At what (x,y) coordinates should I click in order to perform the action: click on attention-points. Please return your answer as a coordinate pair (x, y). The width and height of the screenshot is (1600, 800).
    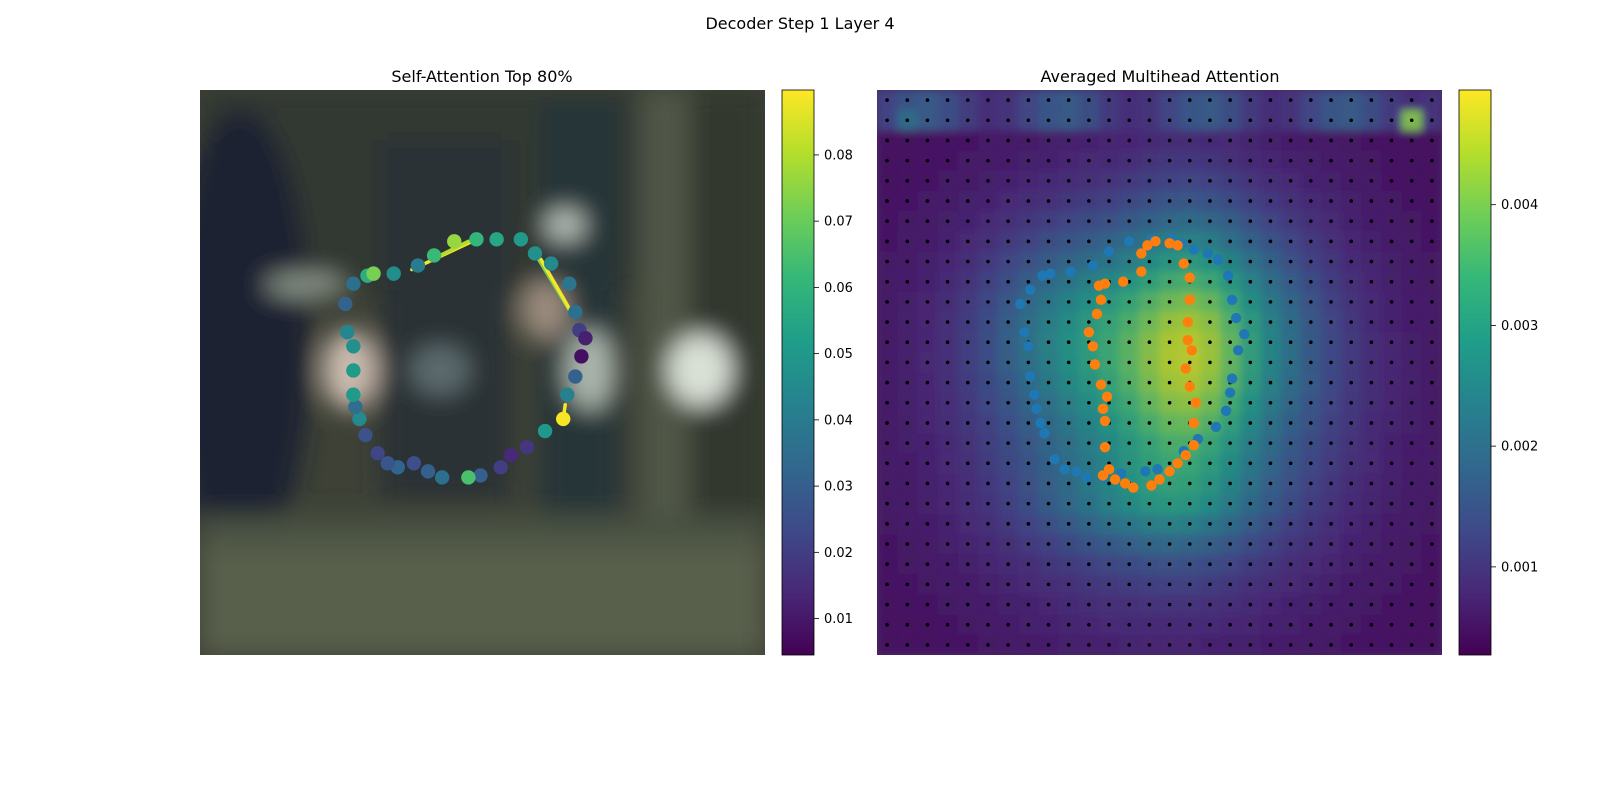
    Looking at the image, I should click on (465, 358).